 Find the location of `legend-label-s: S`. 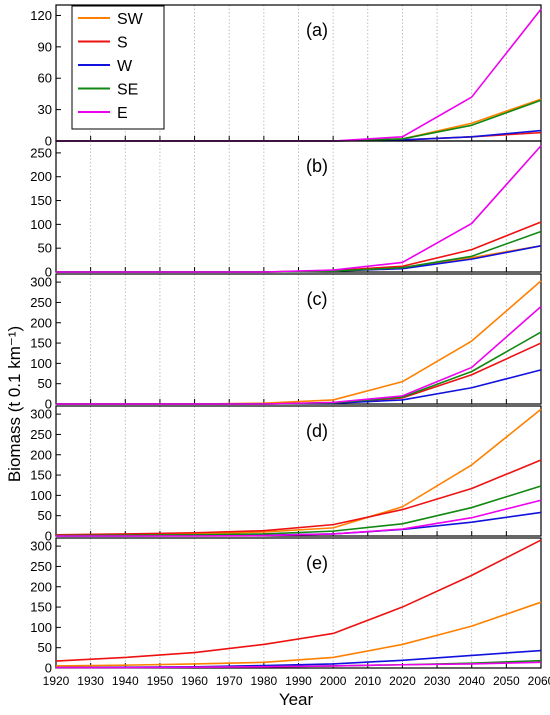

legend-label-s: S is located at coordinates (122, 43).